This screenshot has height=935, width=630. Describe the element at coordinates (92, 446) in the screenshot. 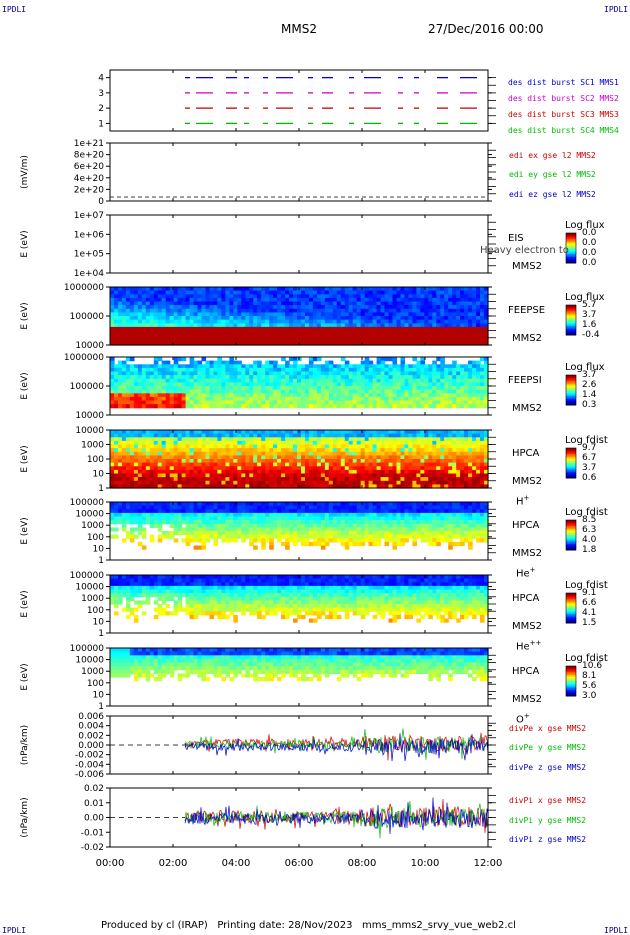

I see `y-tick-label: 1000` at that location.